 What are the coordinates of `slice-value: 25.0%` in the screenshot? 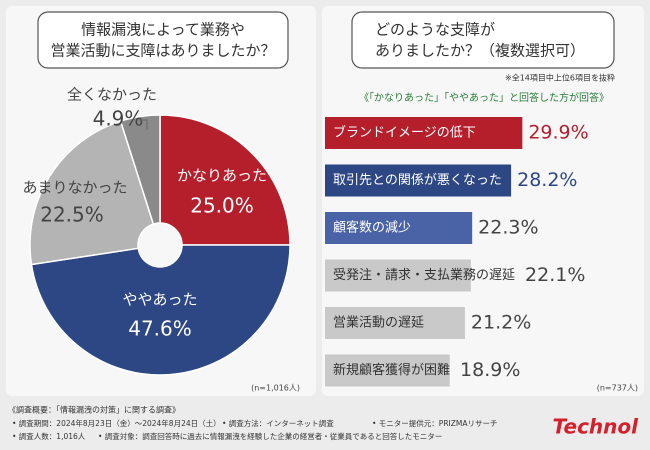 It's located at (222, 206).